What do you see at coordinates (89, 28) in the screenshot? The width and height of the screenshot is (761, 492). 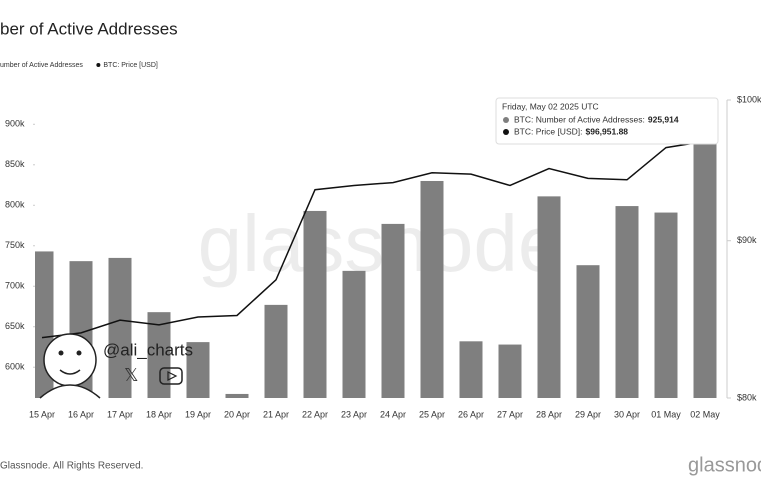 I see `chart-title: ber of Active Addresses` at bounding box center [89, 28].